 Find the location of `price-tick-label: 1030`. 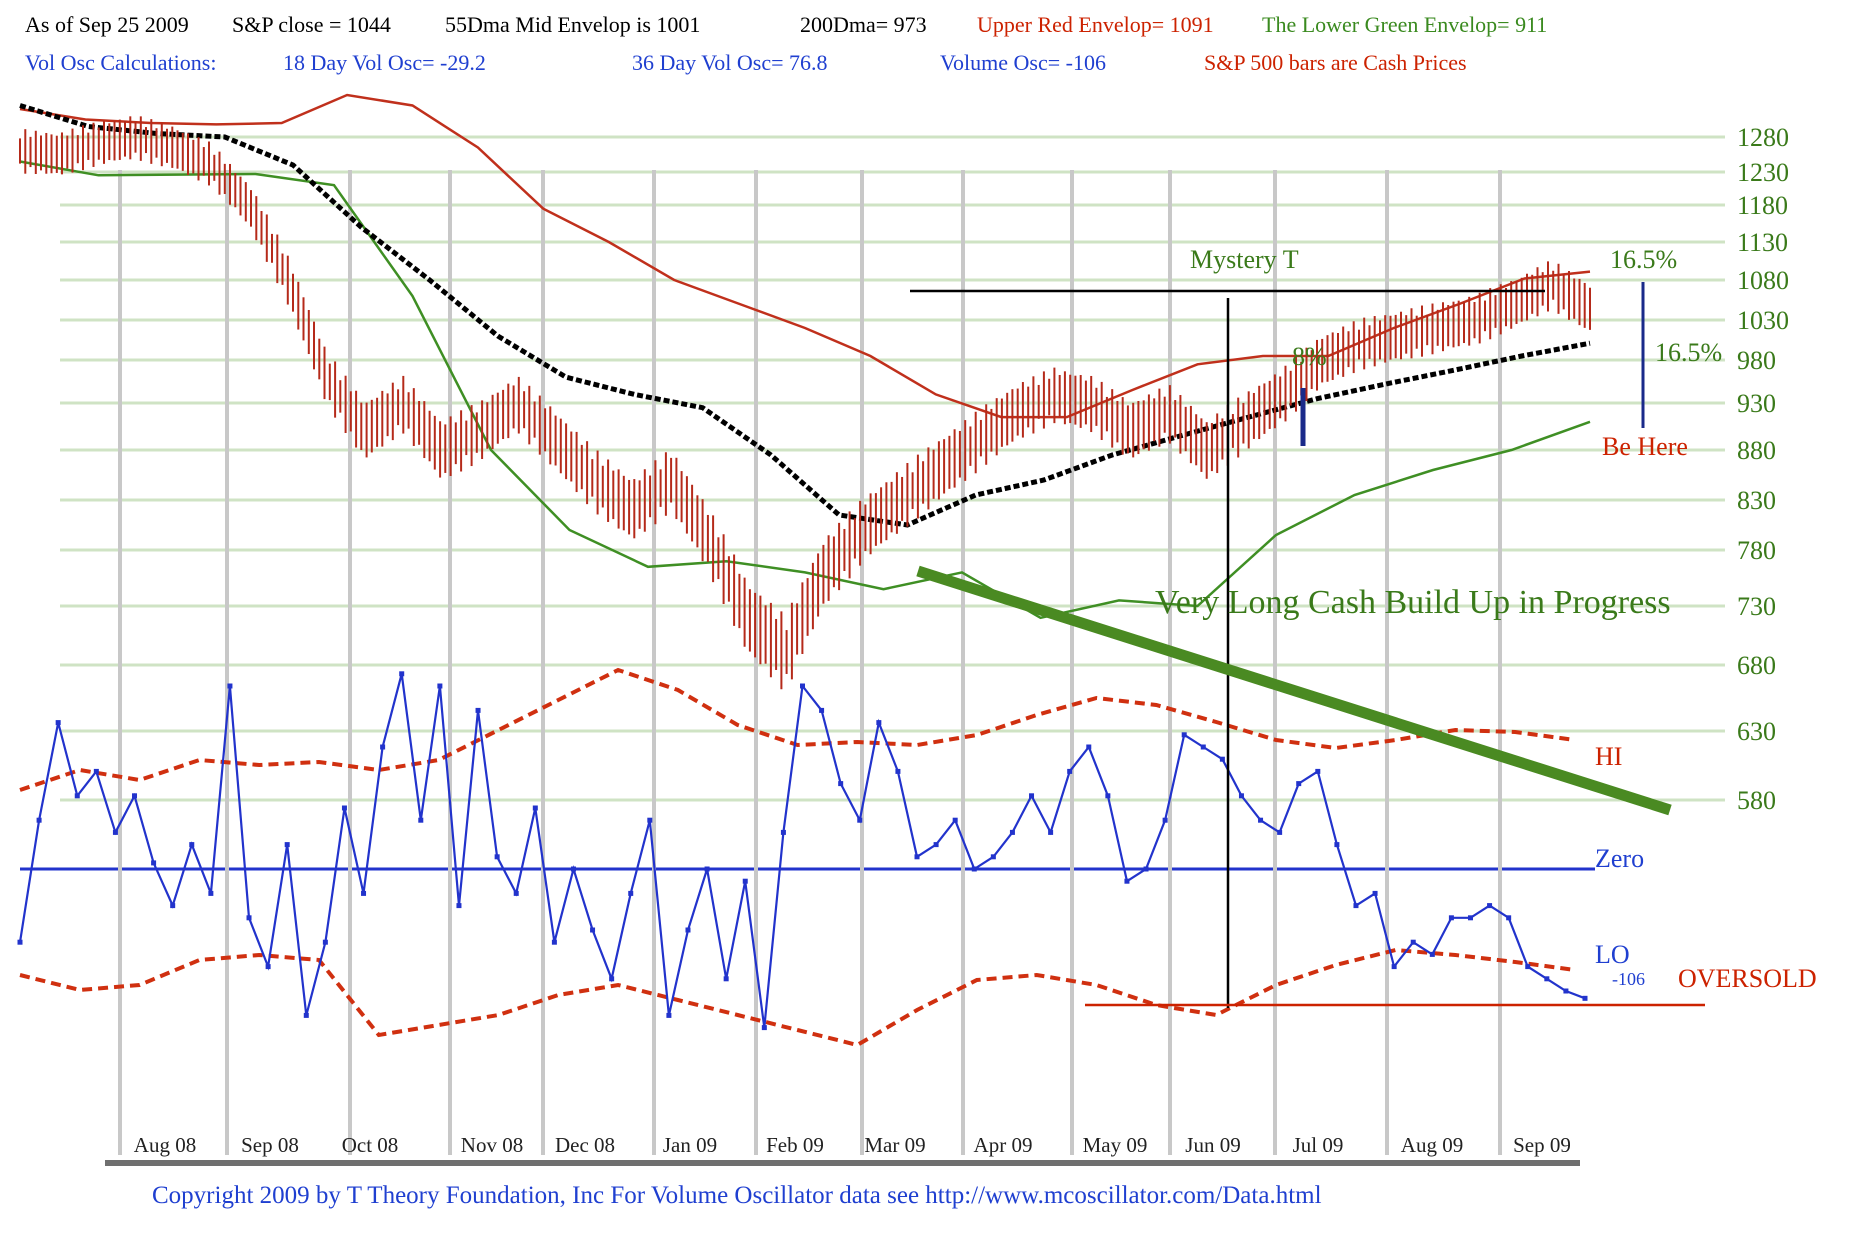

price-tick-label: 1030 is located at coordinates (1763, 320).